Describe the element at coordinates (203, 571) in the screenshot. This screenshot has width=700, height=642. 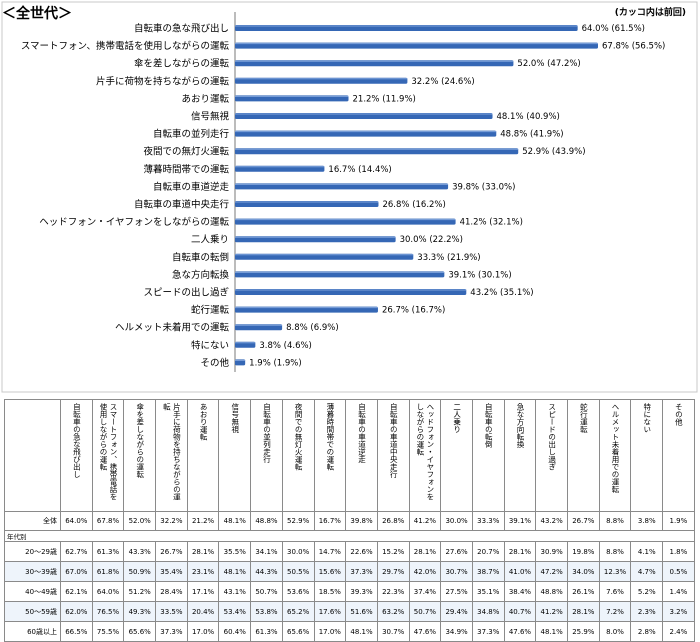
I see `table-cell: 23.1%` at that location.